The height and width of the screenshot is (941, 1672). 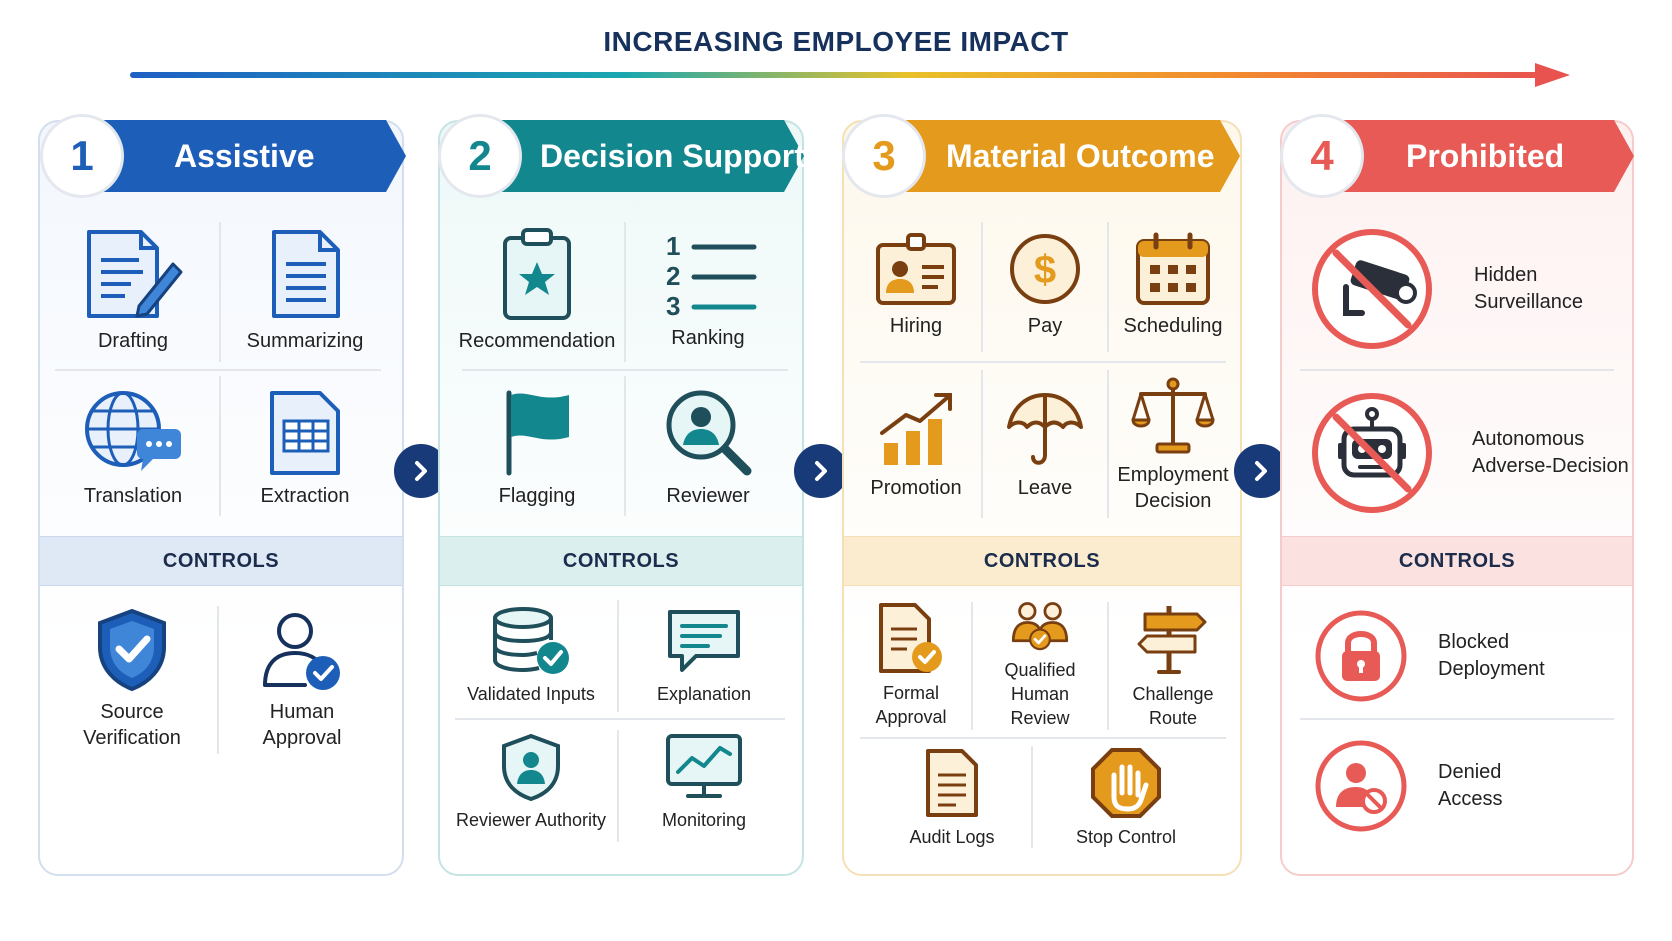 What do you see at coordinates (672, 155) in the screenshot?
I see `tier-2-title: Decision Support` at bounding box center [672, 155].